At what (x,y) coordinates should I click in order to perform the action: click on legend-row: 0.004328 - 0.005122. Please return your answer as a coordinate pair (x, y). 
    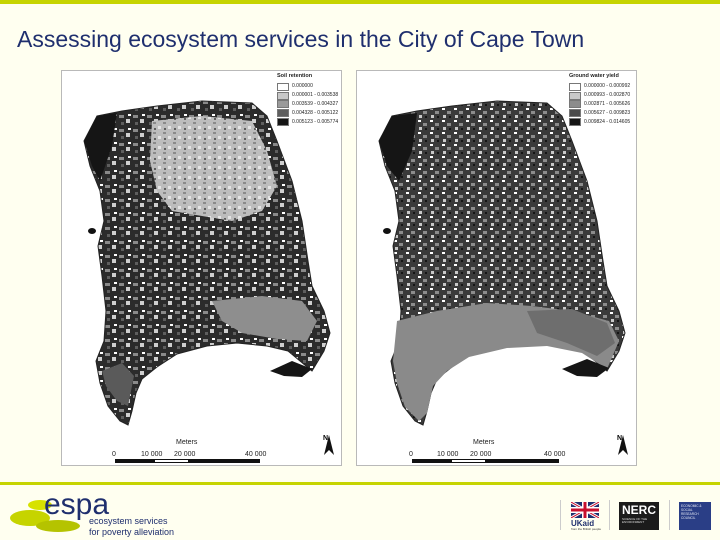
    Looking at the image, I should click on (307, 113).